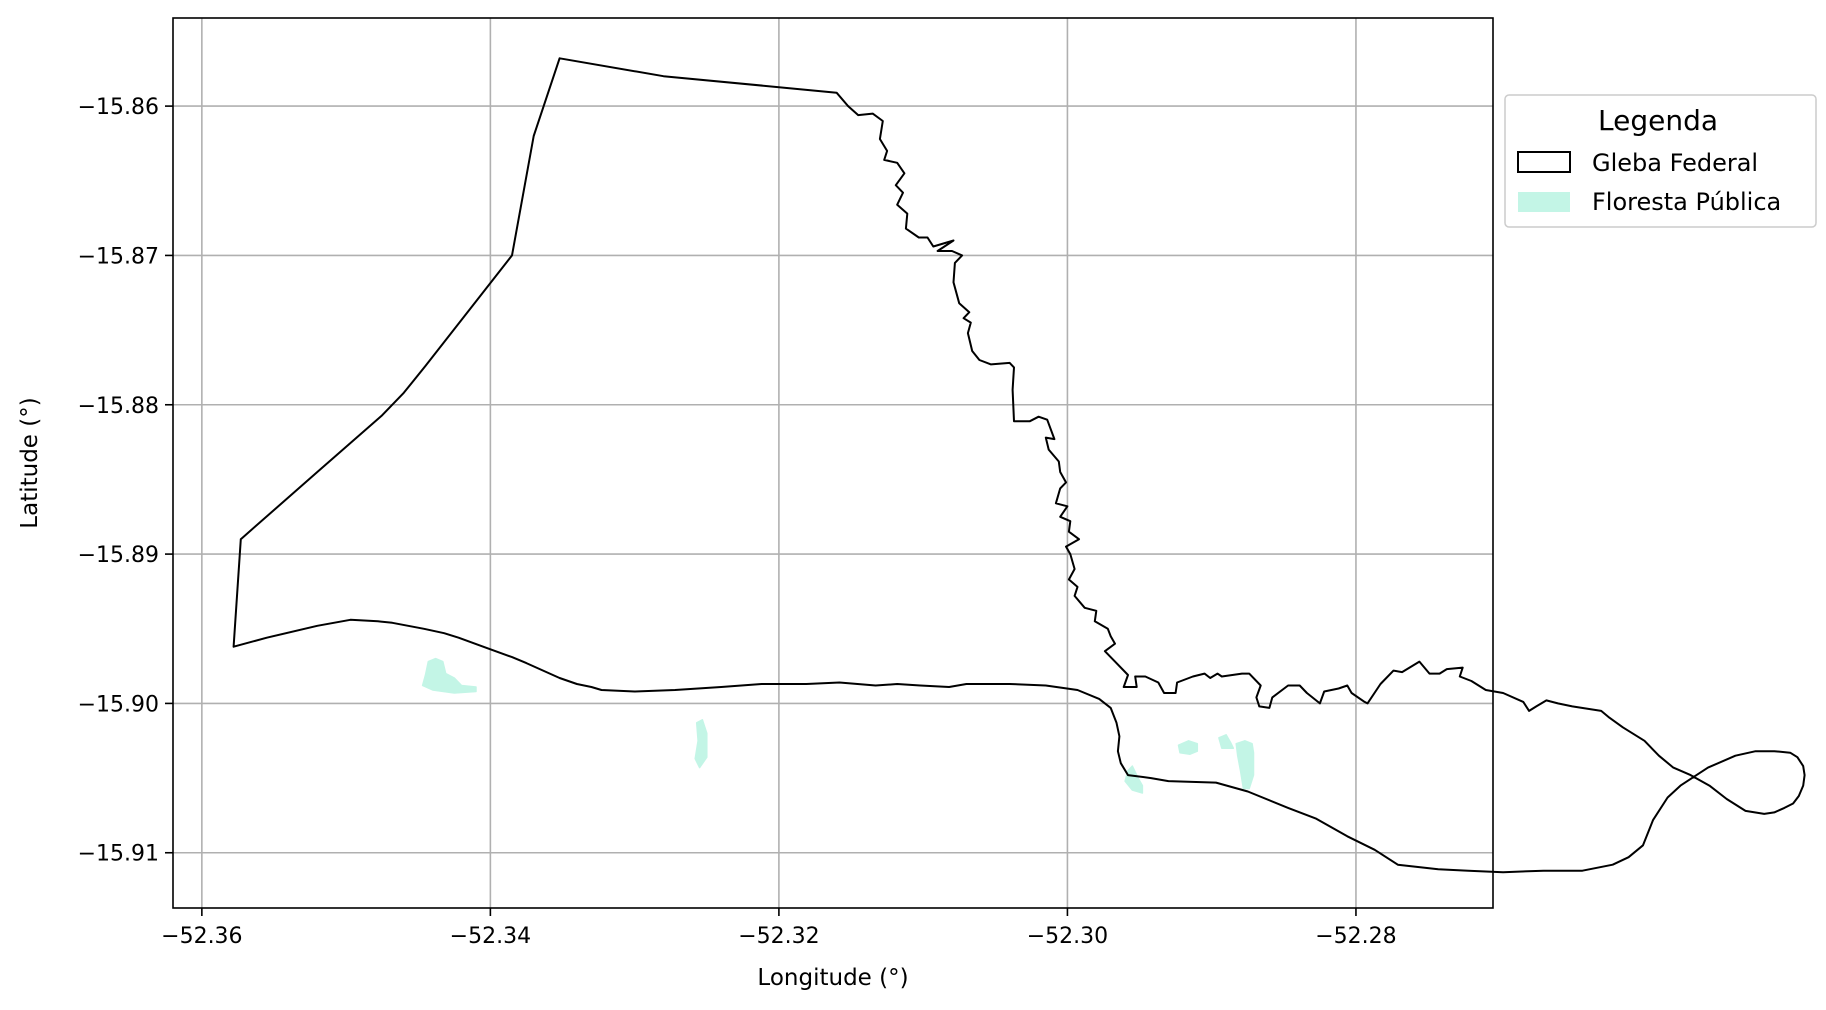  Describe the element at coordinates (30, 462) in the screenshot. I see `y-axis-label: Latitude (°)` at that location.